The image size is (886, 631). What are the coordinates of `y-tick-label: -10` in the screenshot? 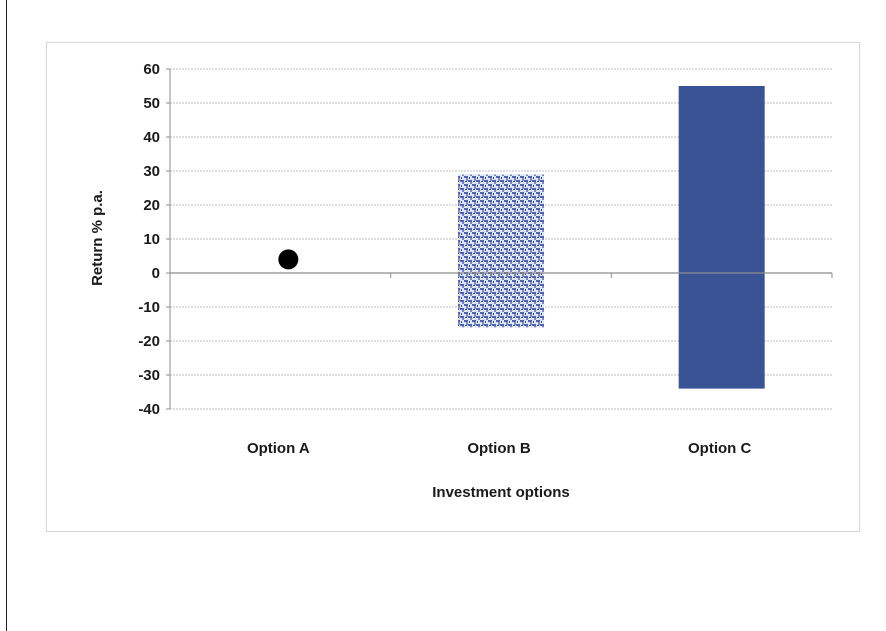 It's located at (149, 307).